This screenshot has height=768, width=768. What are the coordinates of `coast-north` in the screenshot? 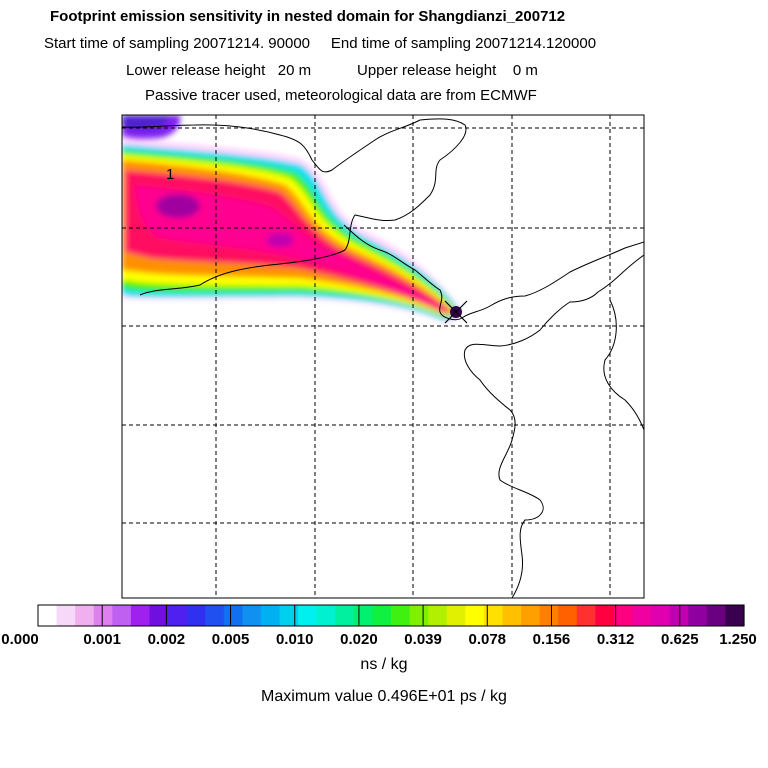 It's located at (303, 207).